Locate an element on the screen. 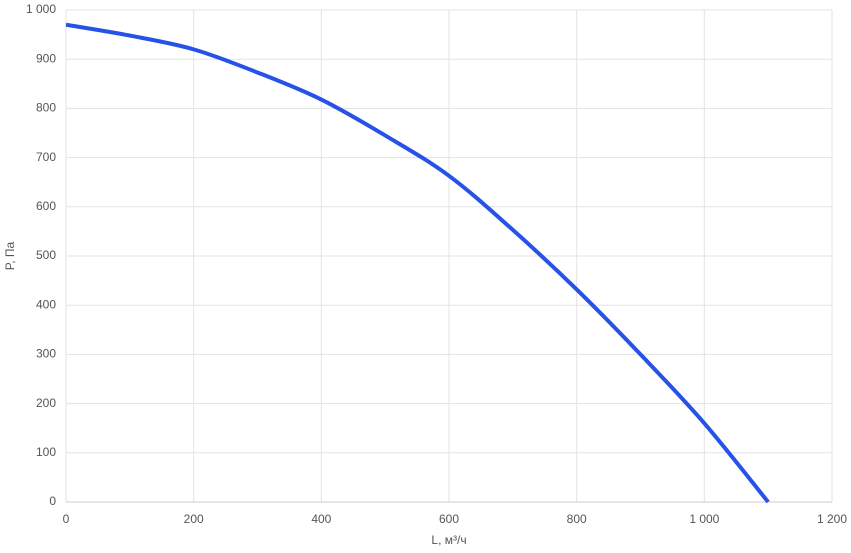  y-tick-label: 1 000 is located at coordinates (41, 9).